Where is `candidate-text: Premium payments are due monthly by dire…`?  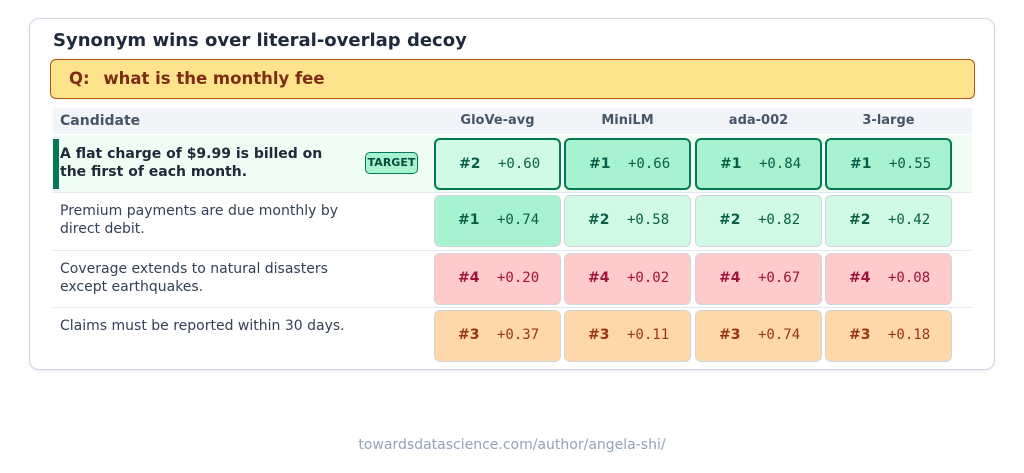 candidate-text: Premium payments are due monthly by dire… is located at coordinates (199, 220).